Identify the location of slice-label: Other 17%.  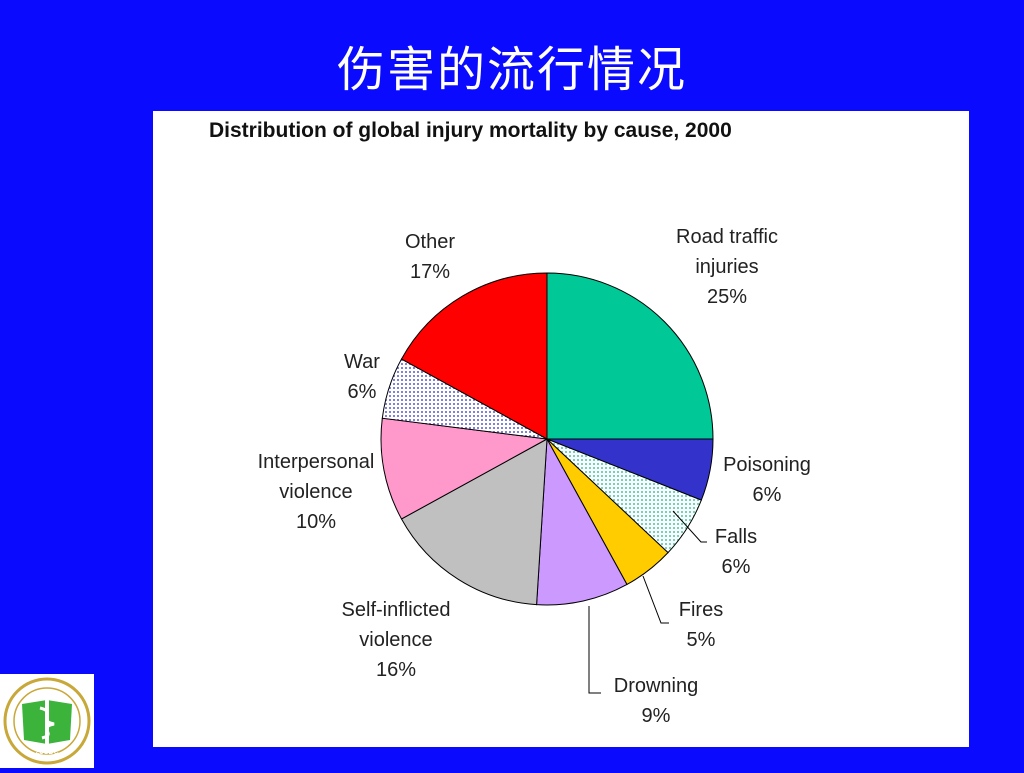
(430, 257).